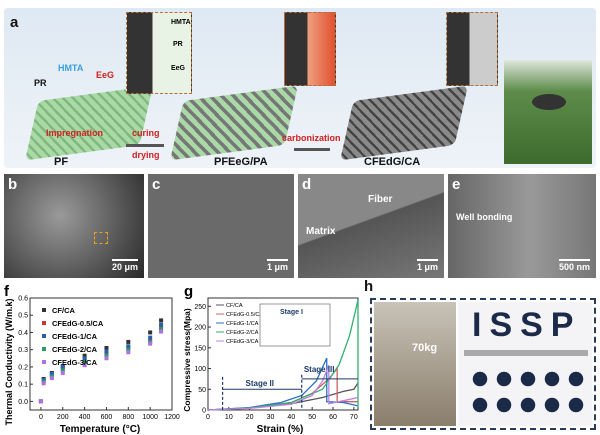 This screenshot has width=600, height=435. I want to click on panel-b-sem: b 20 μm, so click(74, 226).